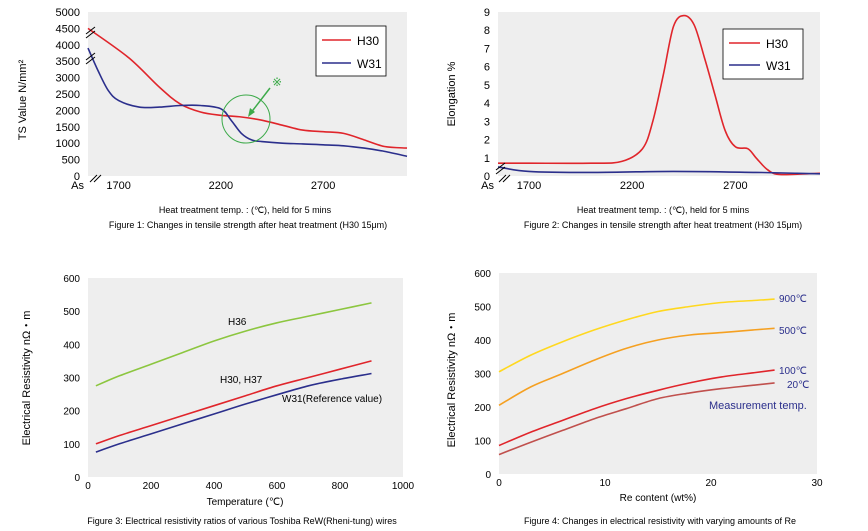  Describe the element at coordinates (68, 46) in the screenshot. I see `chart-1-y-tick-label: 4000` at that location.